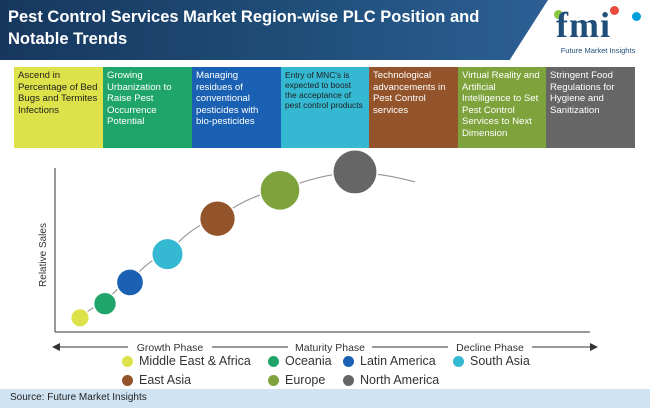 The image size is (650, 408). Describe the element at coordinates (78, 397) in the screenshot. I see `source-text: Source: Future Market Insights` at that location.